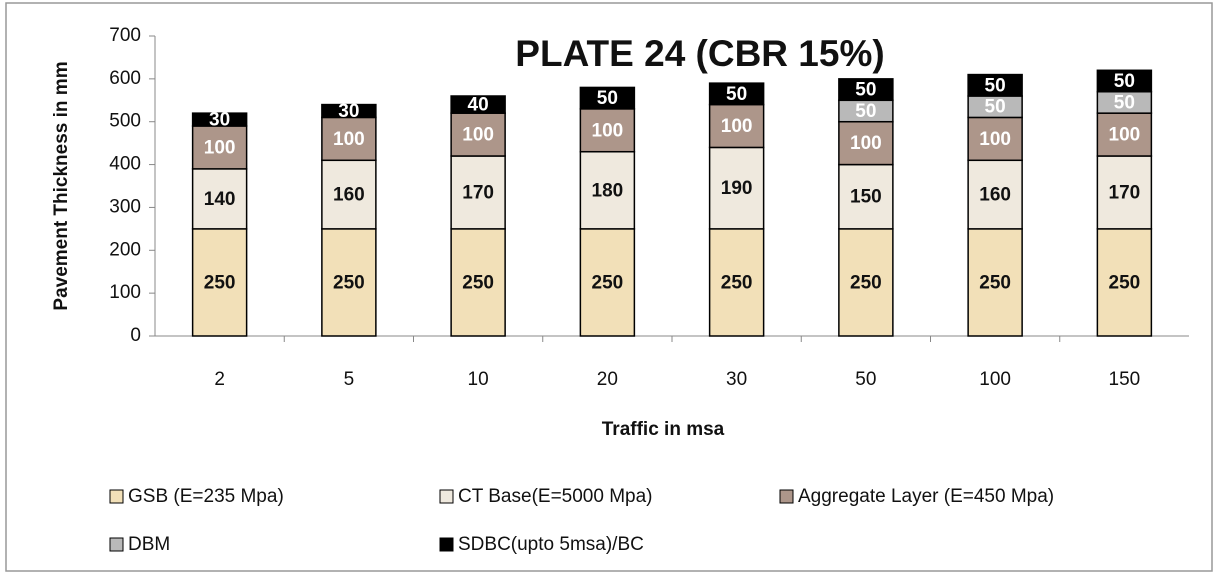  I want to click on y-tick-label: 100, so click(125, 292).